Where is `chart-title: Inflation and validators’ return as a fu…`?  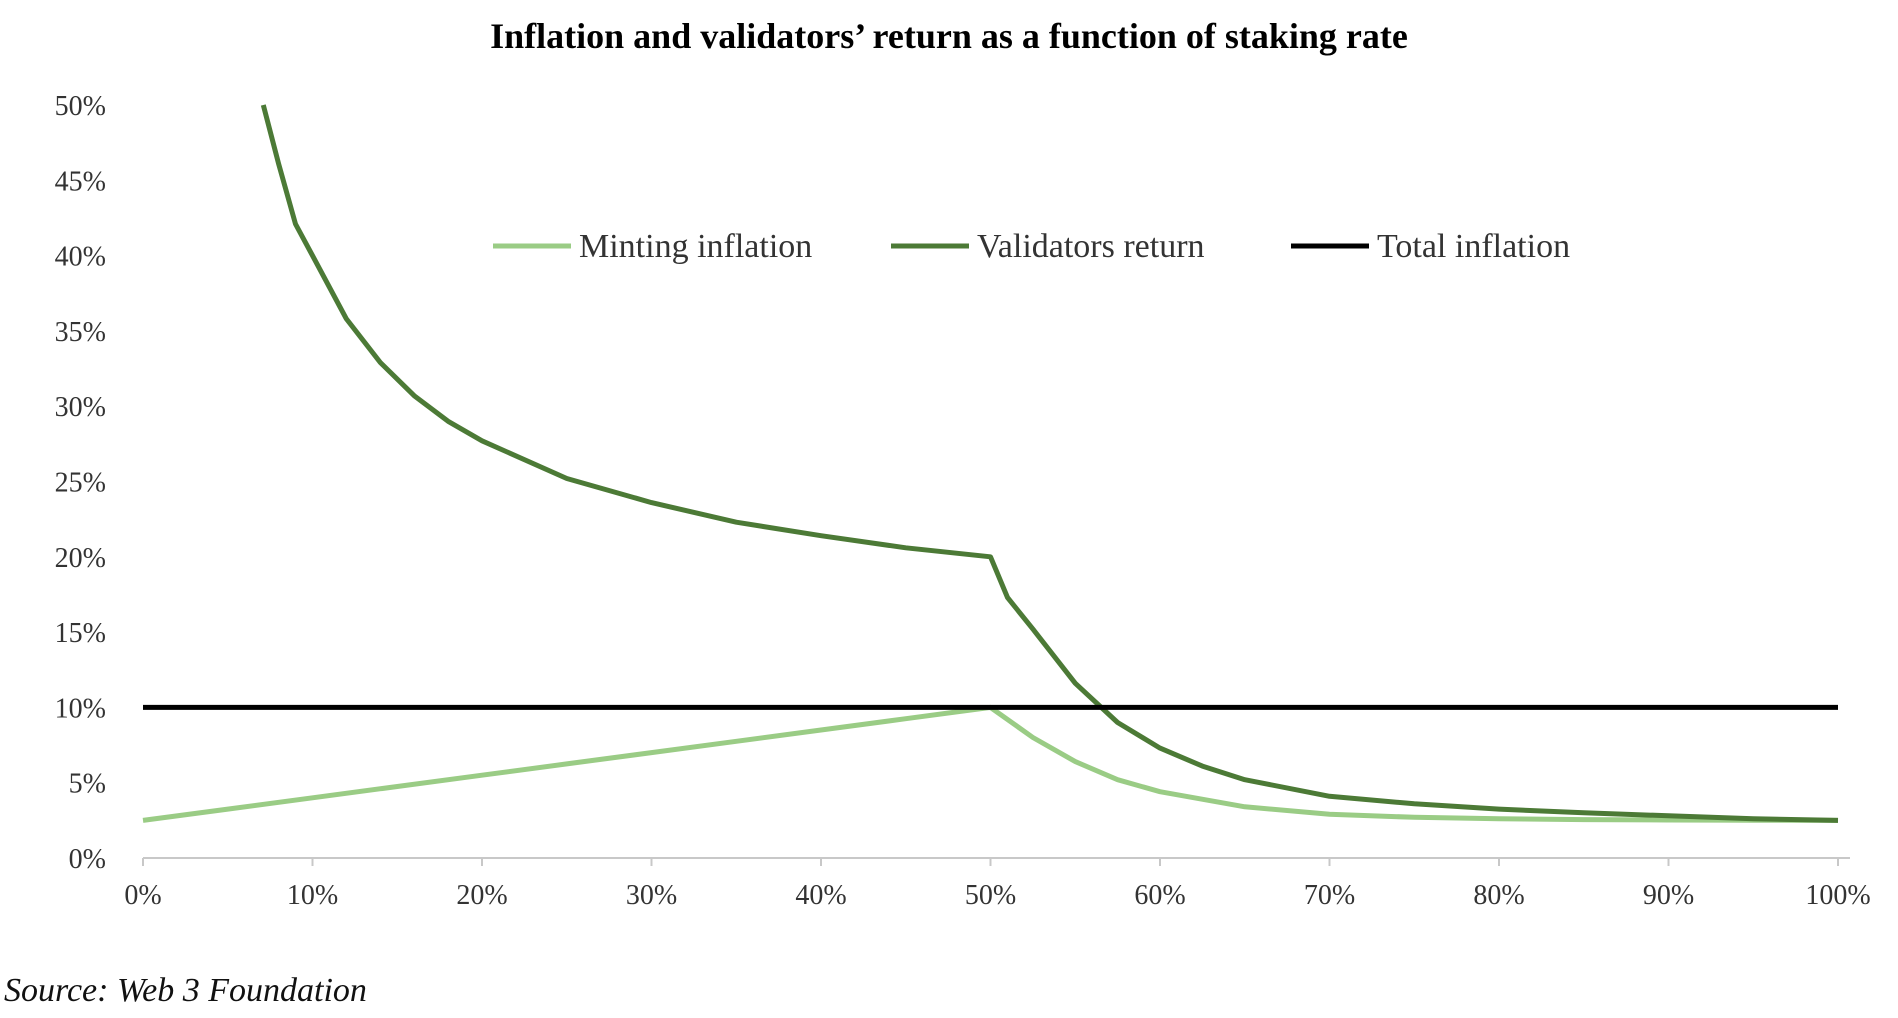 chart-title: Inflation and validators’ return as a fu… is located at coordinates (949, 36).